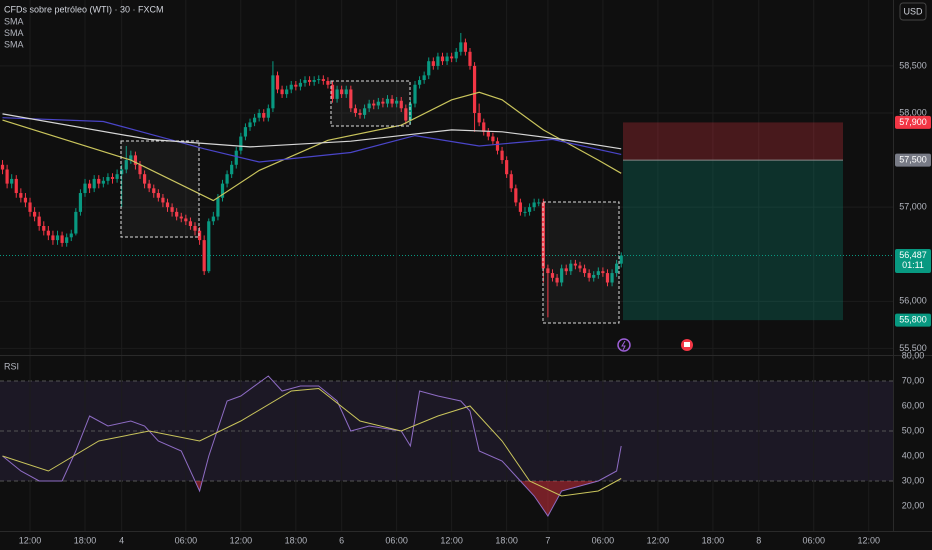  Describe the element at coordinates (913, 160) in the screenshot. I see `price-tag` at that location.